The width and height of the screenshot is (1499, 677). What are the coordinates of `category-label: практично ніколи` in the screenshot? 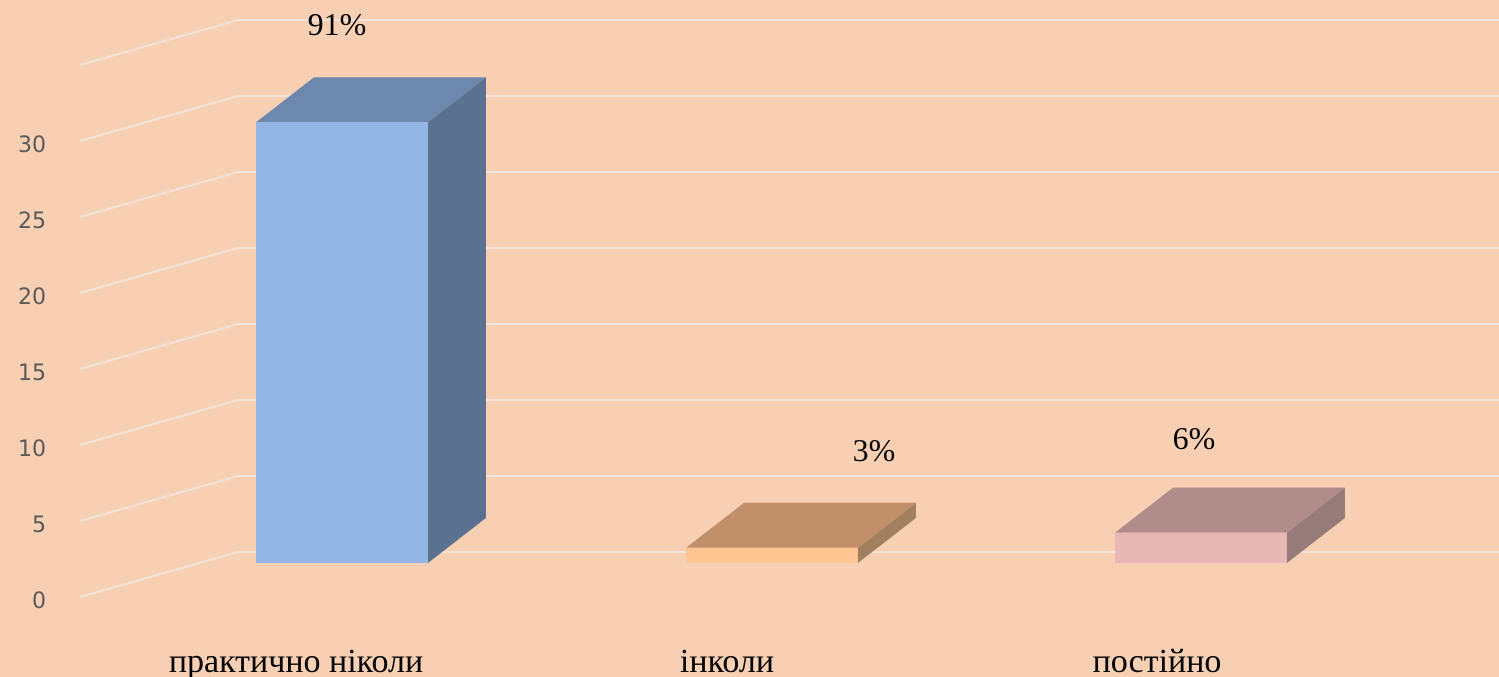 It's located at (296, 660).